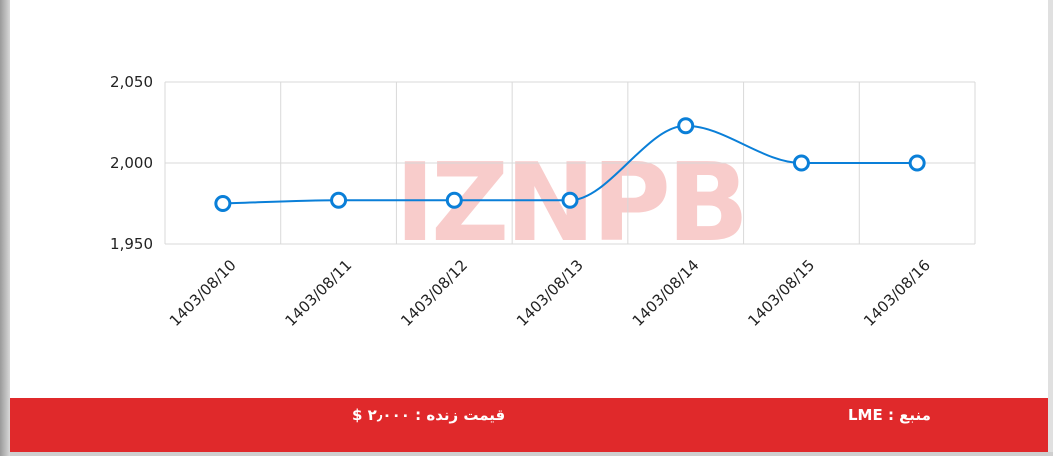  Describe the element at coordinates (531, 454) in the screenshot. I see `bottom-strip` at that location.